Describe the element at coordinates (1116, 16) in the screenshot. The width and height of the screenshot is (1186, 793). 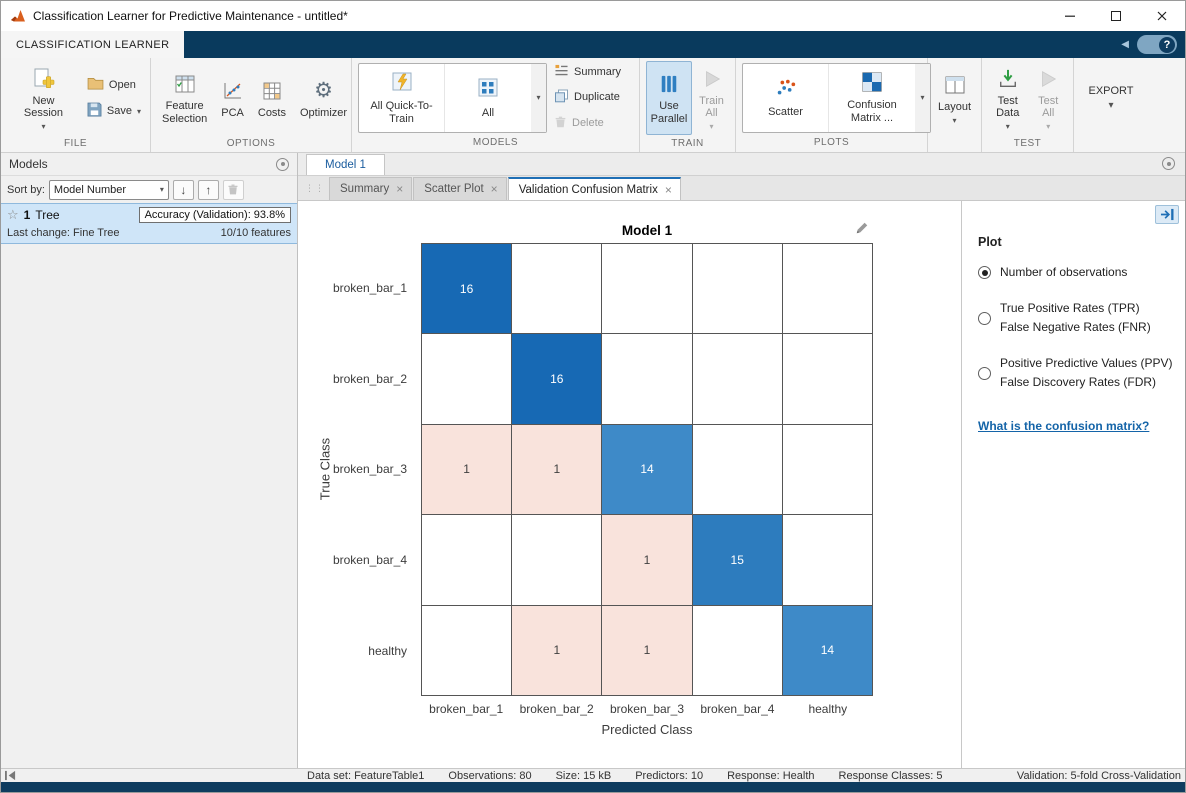
I see `maximize-button` at that location.